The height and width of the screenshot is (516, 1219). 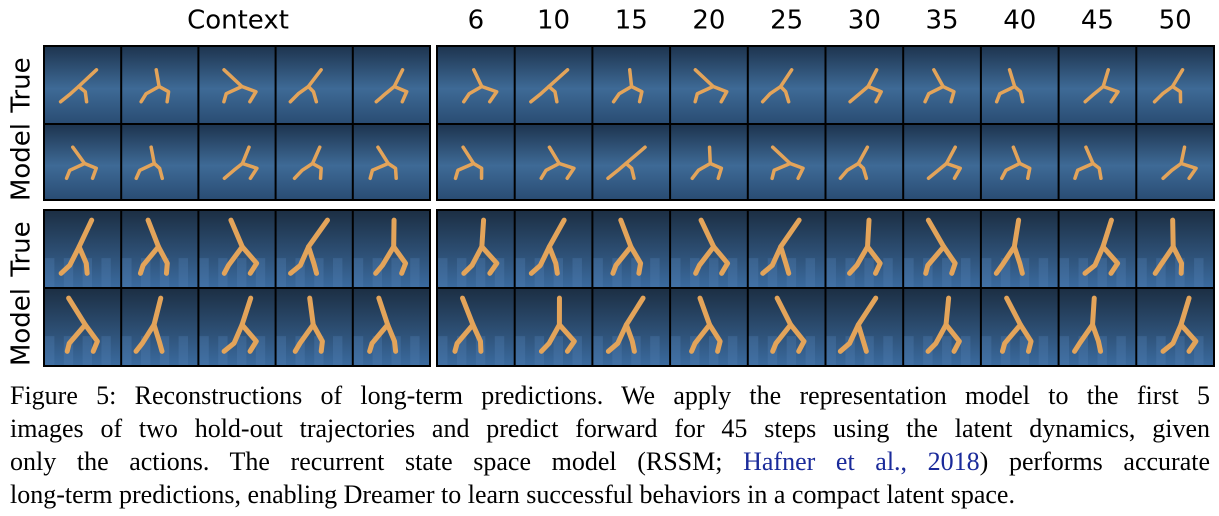 I want to click on citation-link: Hafner et al., 2018, so click(x=861, y=461).